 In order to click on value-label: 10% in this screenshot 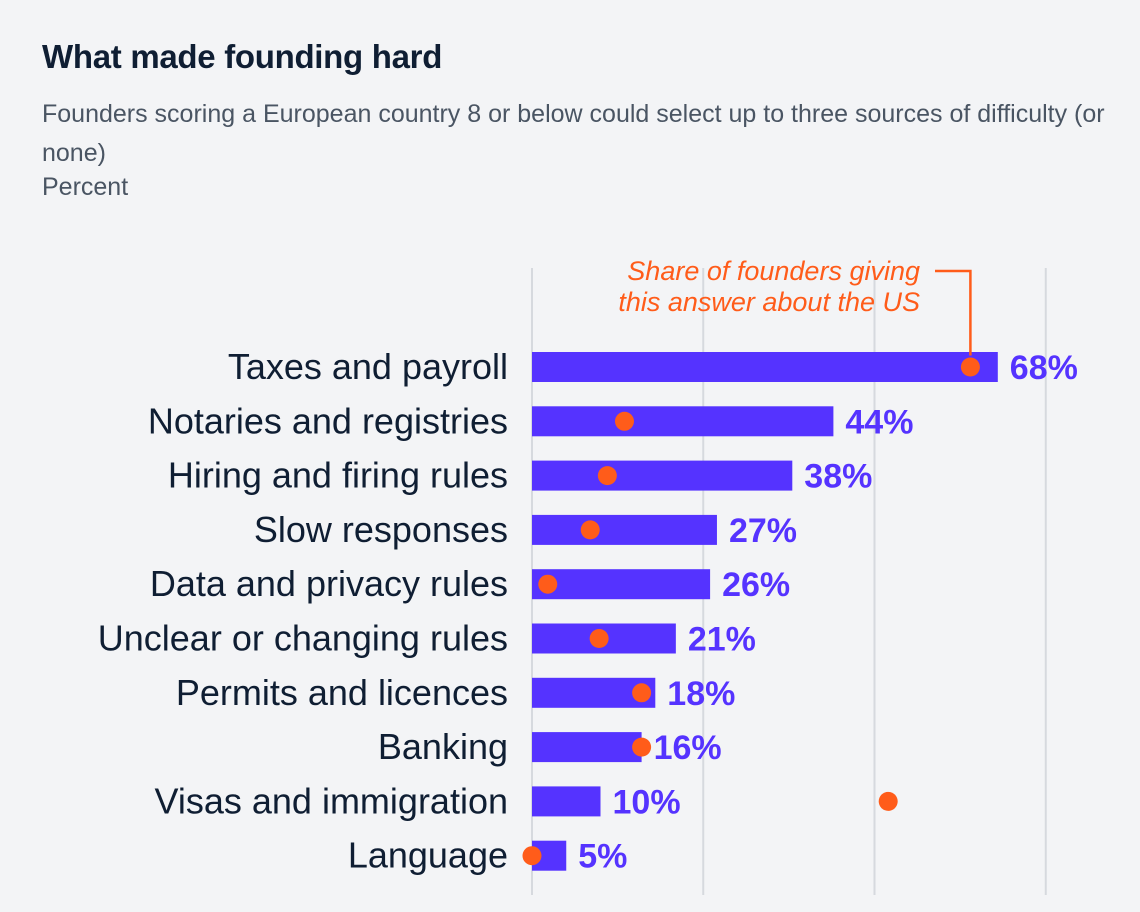, I will do `click(647, 802)`.